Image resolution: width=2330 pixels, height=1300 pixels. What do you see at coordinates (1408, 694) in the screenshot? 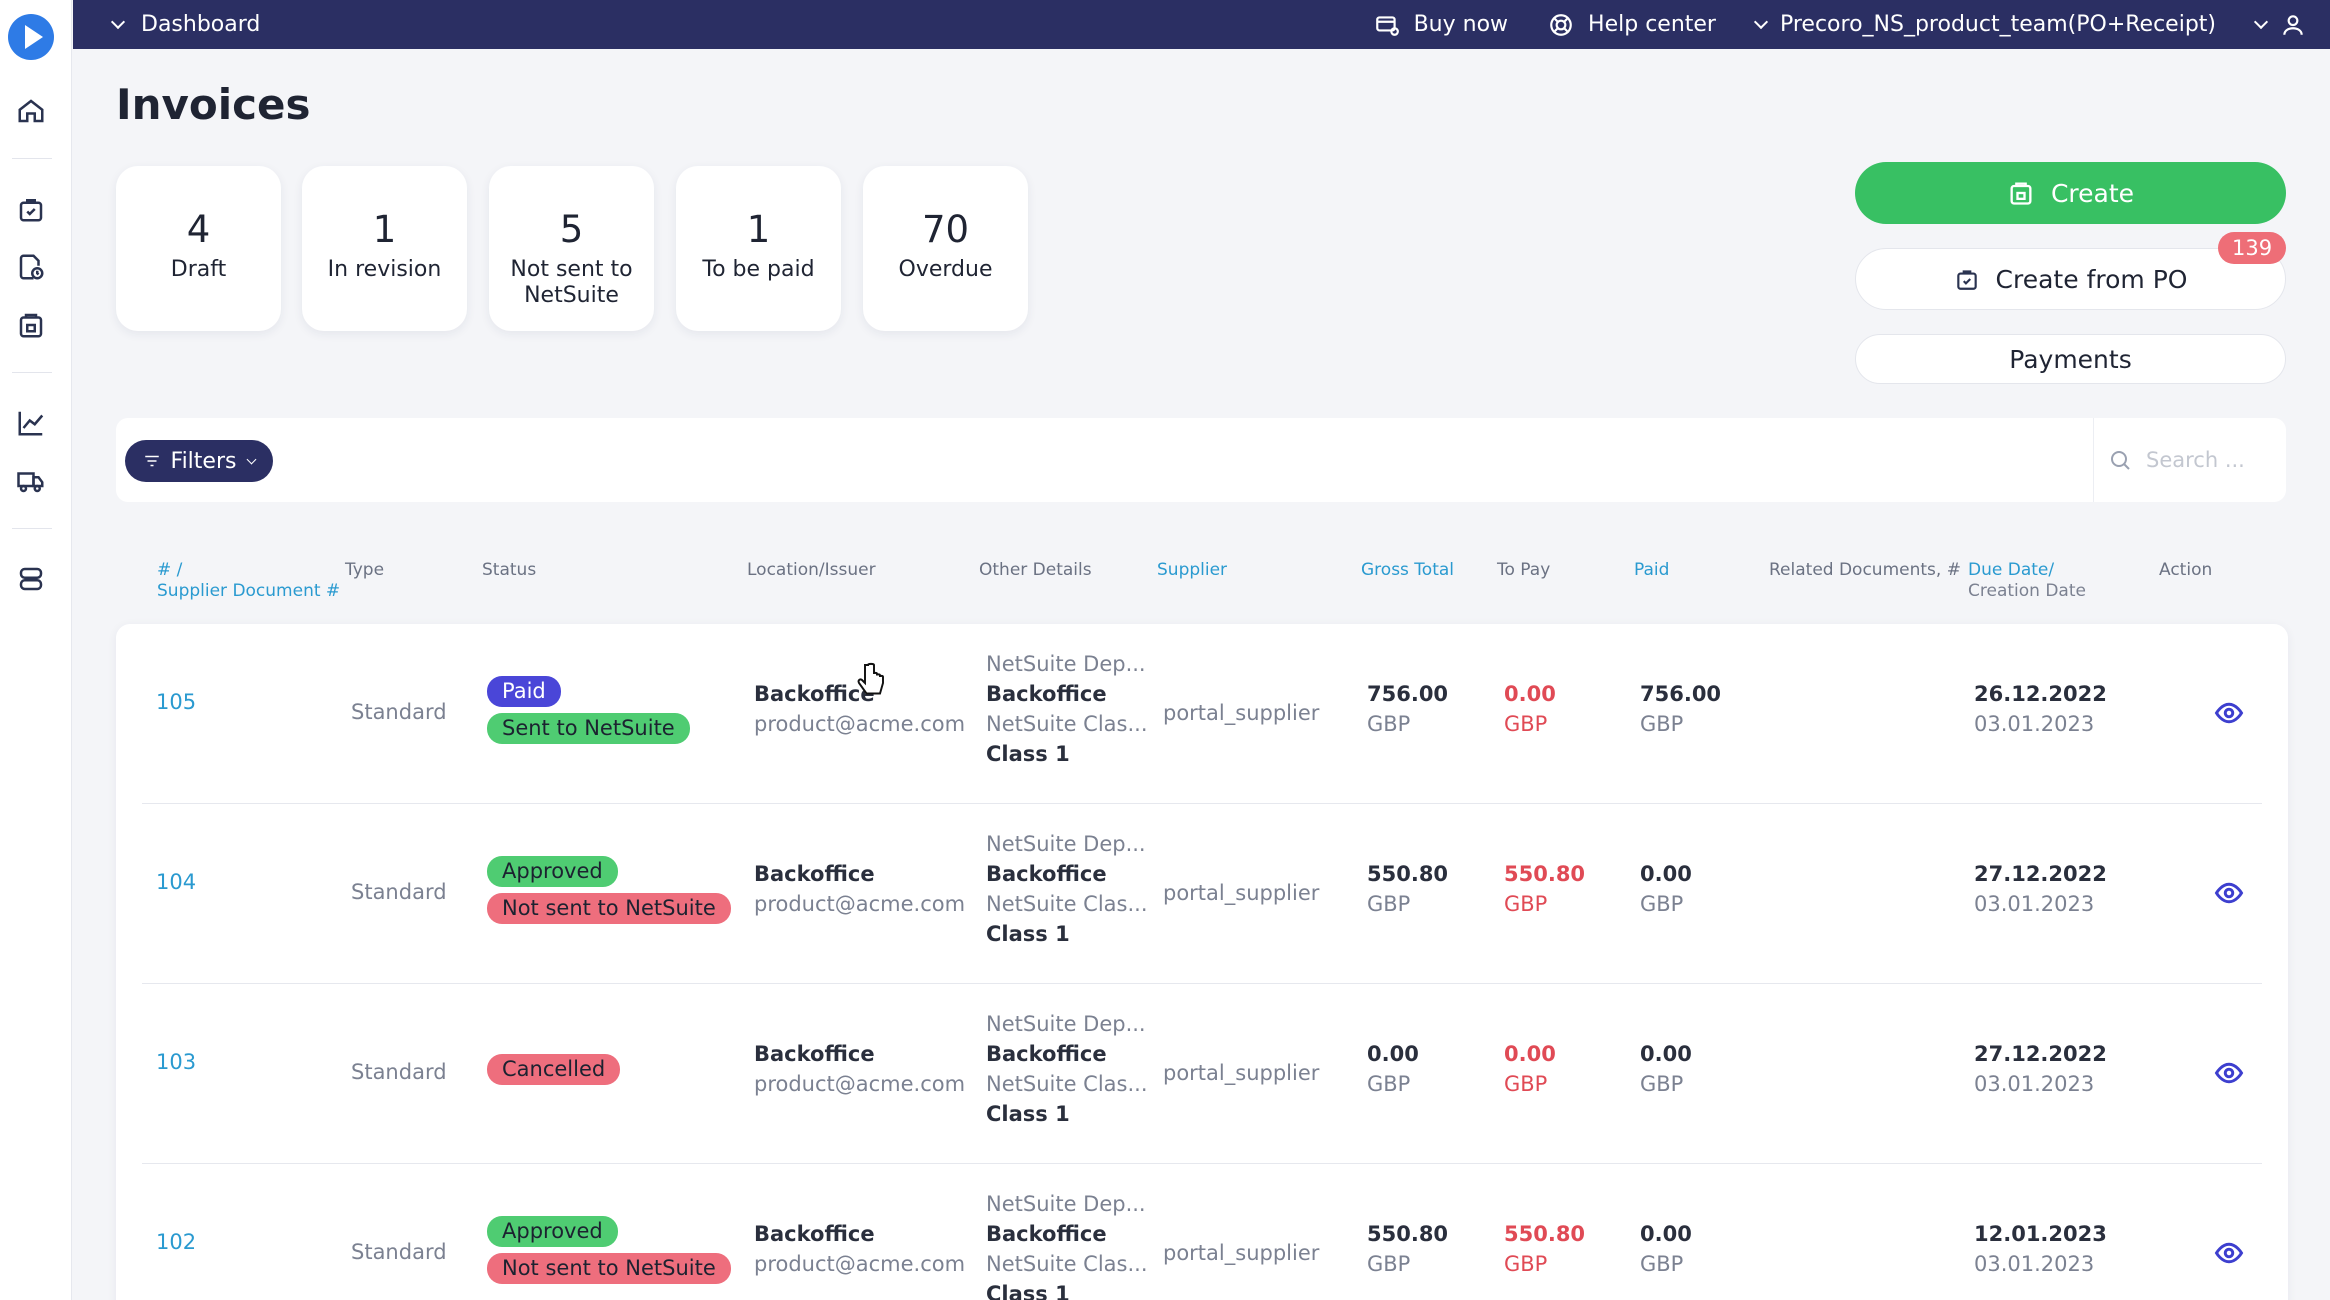
I see `gross-amount: 756.00` at bounding box center [1408, 694].